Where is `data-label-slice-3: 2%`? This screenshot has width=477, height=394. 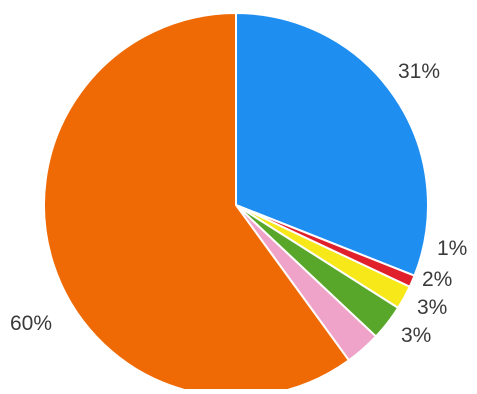
data-label-slice-3: 2% is located at coordinates (437, 279).